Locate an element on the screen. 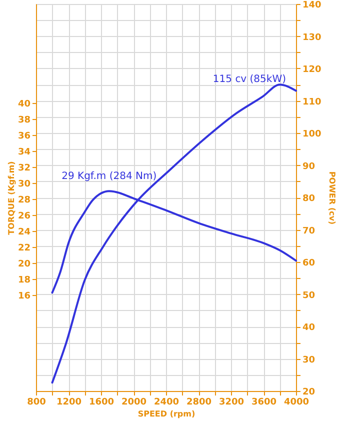 This screenshot has height=421, width=344. y-tick-label: 16 is located at coordinates (24, 297).